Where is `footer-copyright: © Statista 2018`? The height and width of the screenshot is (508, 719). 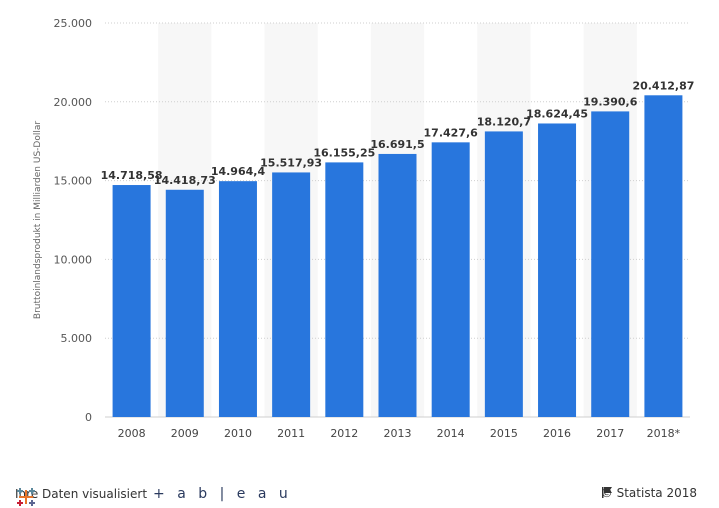
footer-copyright: © Statista 2018 is located at coordinates (649, 493).